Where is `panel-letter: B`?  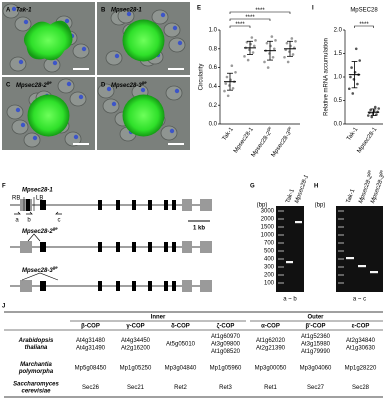 panel-letter: B is located at coordinates (103, 11).